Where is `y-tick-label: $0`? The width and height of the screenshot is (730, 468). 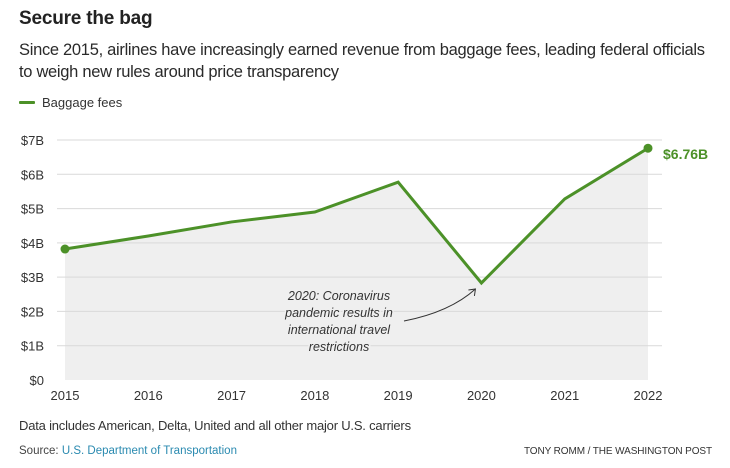
y-tick-label: $0 is located at coordinates (37, 380).